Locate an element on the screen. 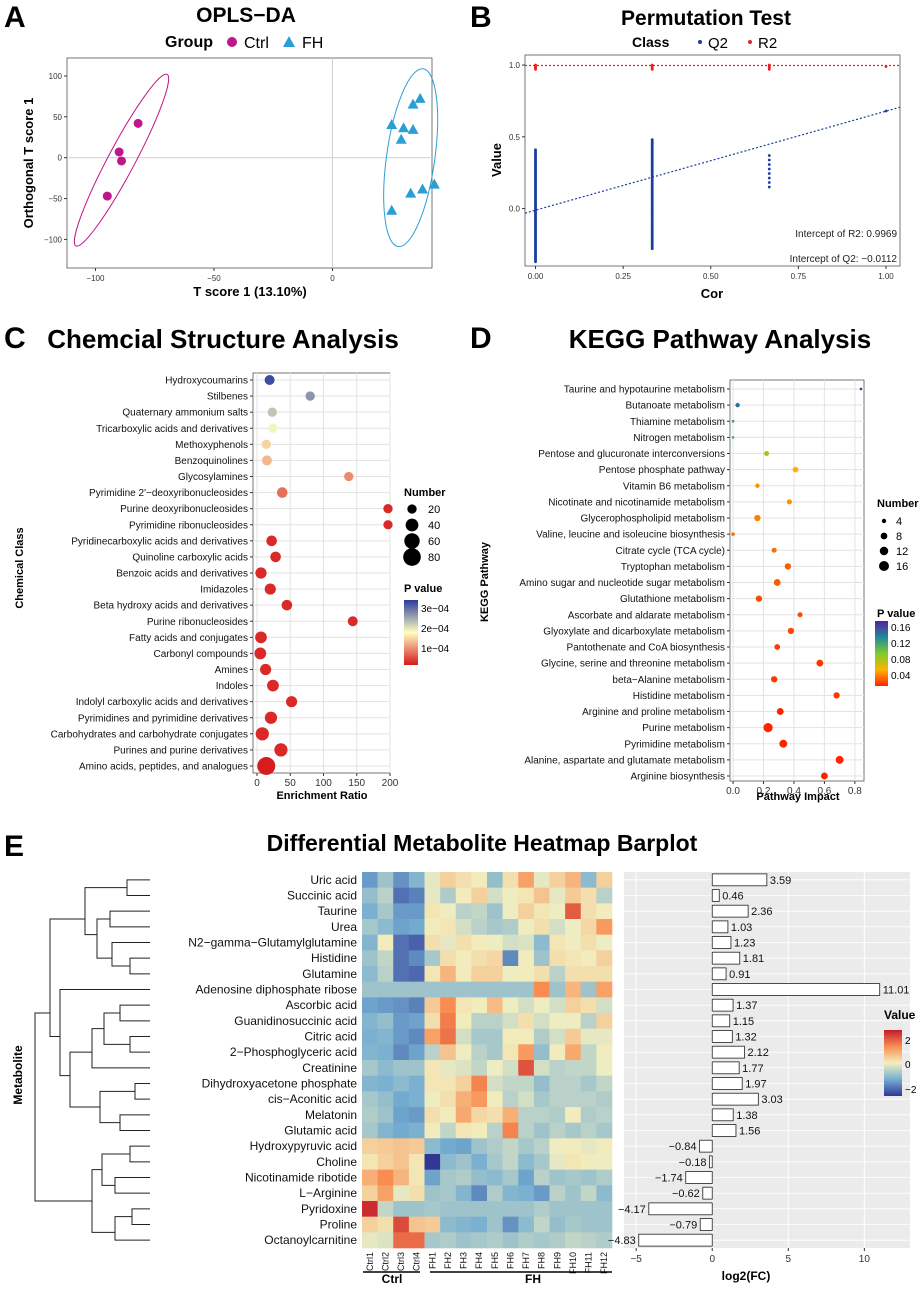  x-tick-label: 0.0 is located at coordinates (733, 791).